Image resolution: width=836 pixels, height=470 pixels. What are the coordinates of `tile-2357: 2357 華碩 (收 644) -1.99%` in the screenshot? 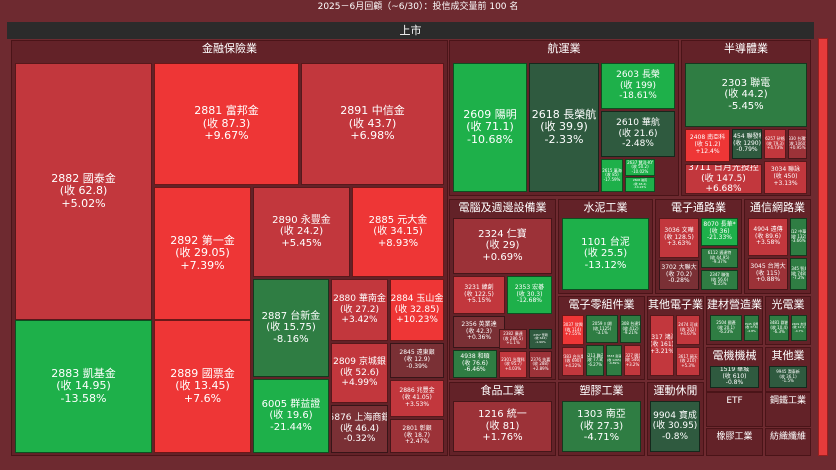 It's located at (540, 339).